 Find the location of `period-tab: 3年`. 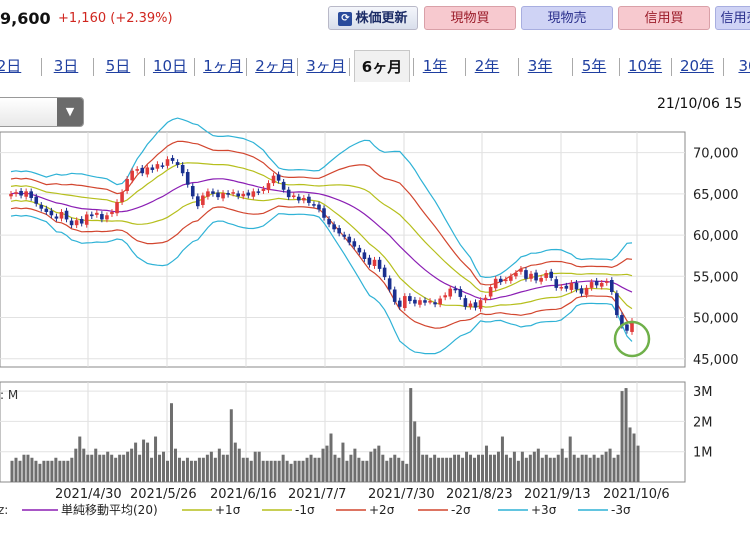

period-tab: 3年 is located at coordinates (540, 66).